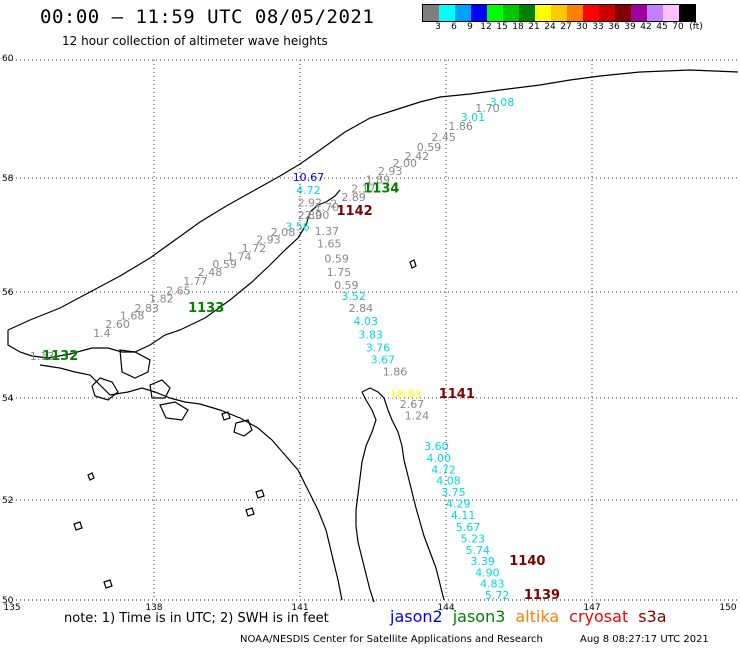  Describe the element at coordinates (353, 296) in the screenshot. I see `wave-height-label: 3.52` at that location.